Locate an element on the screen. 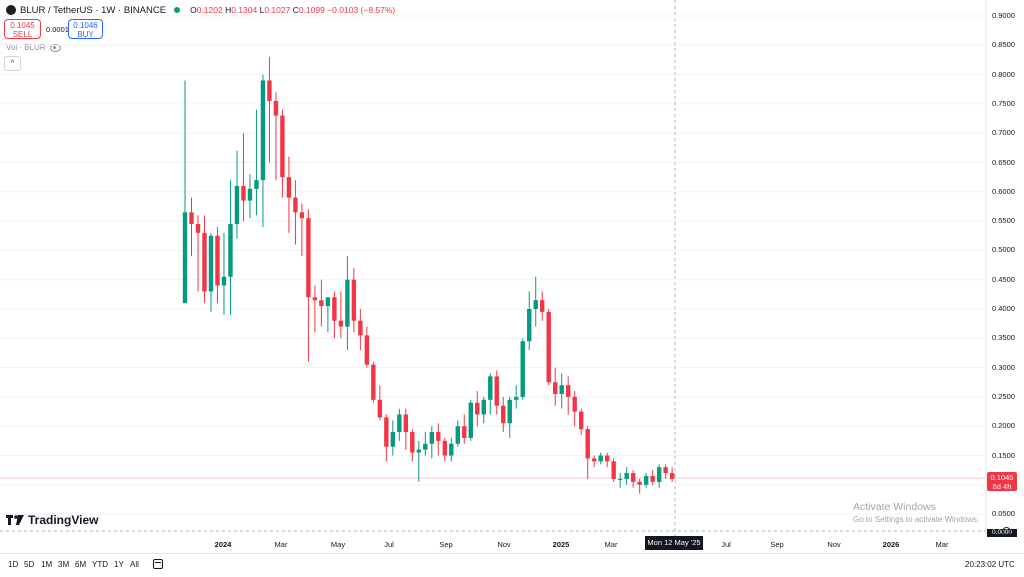 Image resolution: width=1024 pixels, height=577 pixels. price-tick-label: 0.7500 is located at coordinates (1003, 103).